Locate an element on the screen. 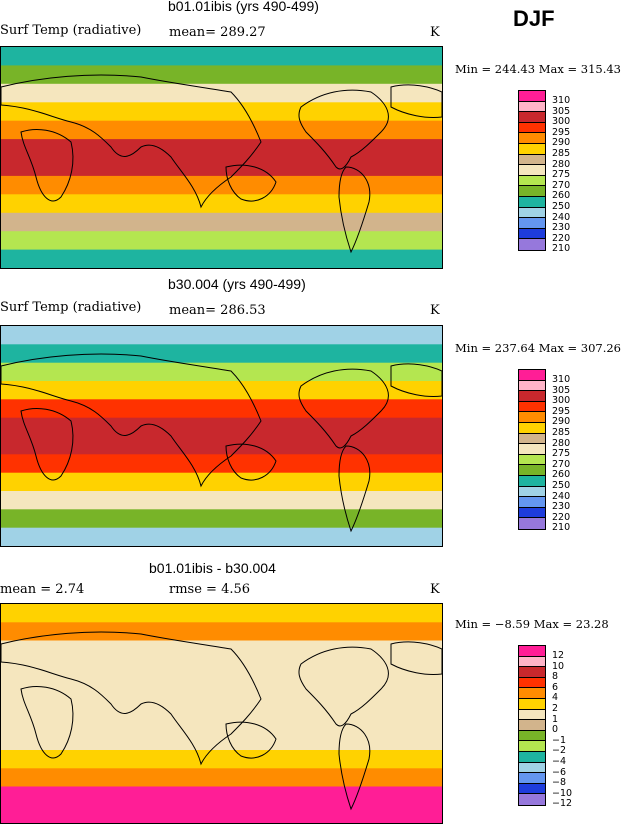  panel2-units: K is located at coordinates (435, 310).